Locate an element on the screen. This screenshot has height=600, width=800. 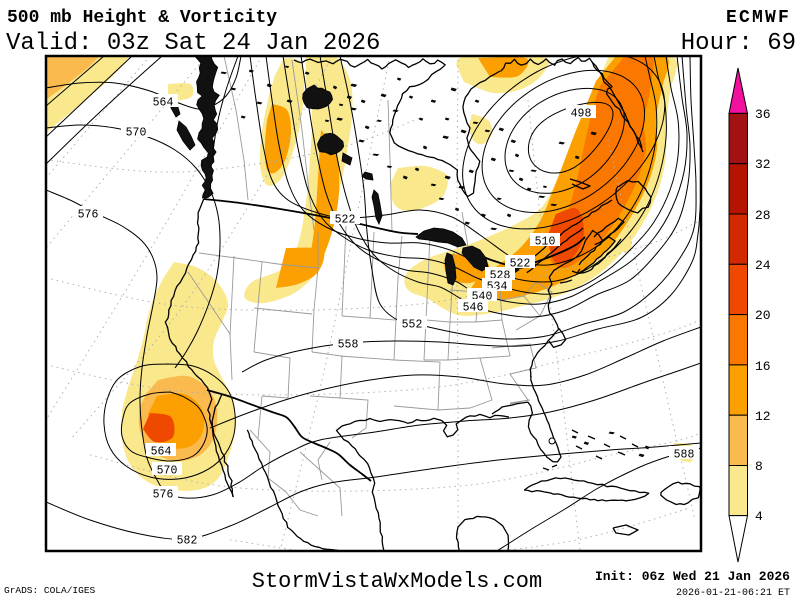
svg-text: 500 mb Height & Vorticity is located at coordinates (142, 18).